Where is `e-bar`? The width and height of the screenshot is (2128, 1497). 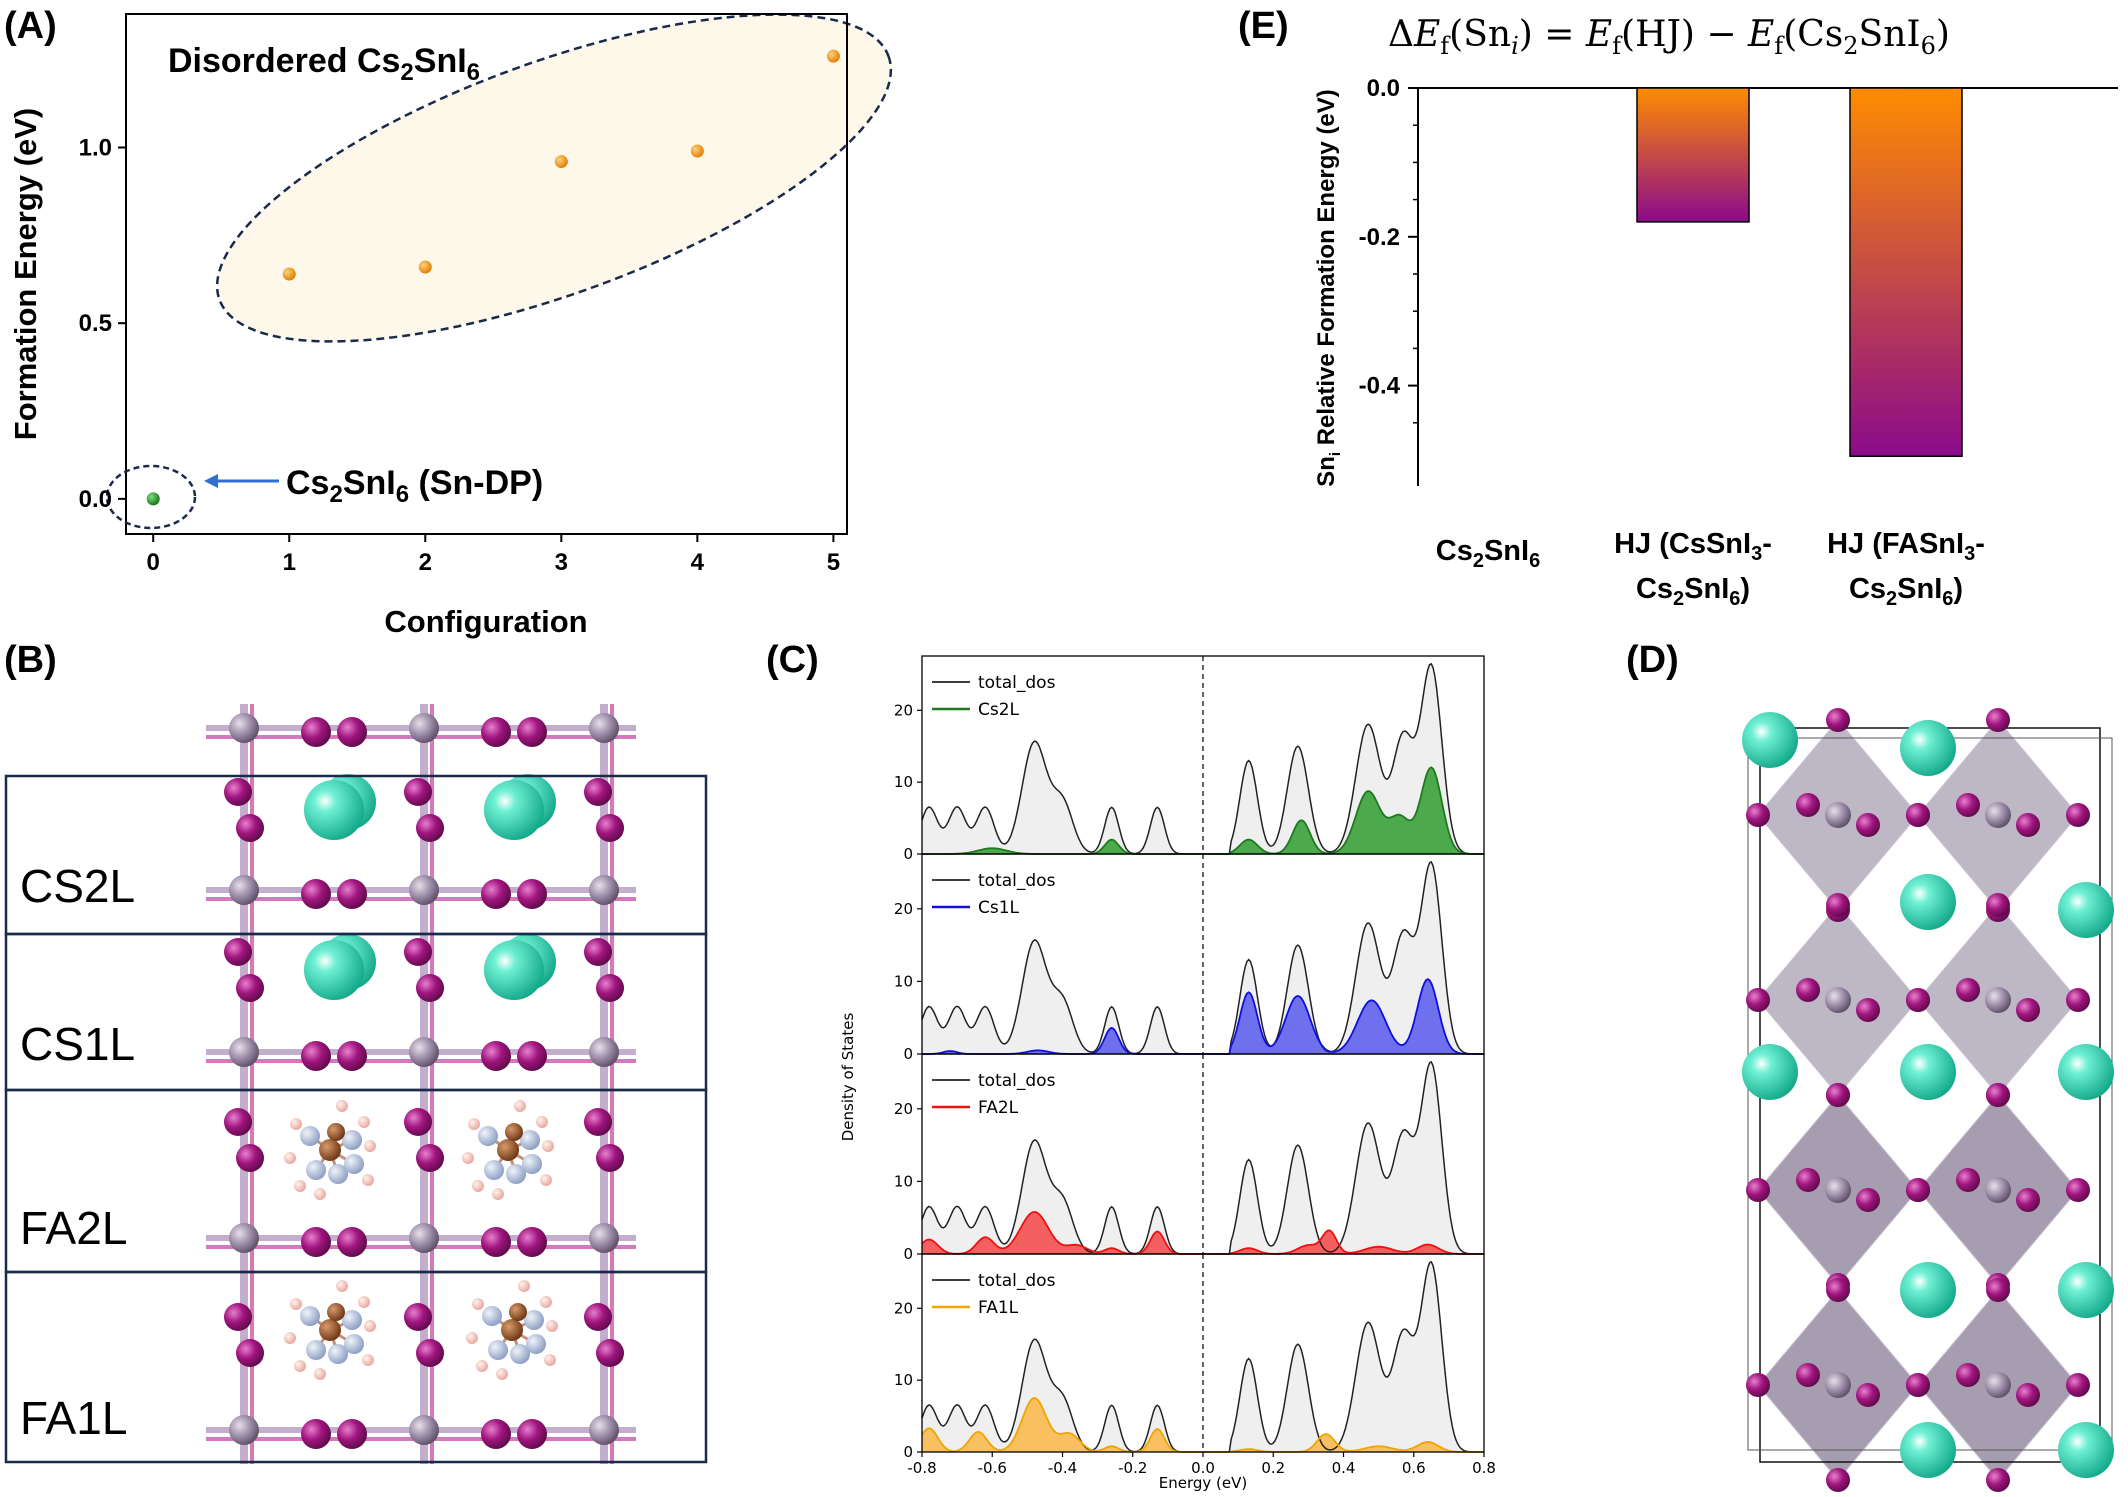 e-bar is located at coordinates (1906, 272).